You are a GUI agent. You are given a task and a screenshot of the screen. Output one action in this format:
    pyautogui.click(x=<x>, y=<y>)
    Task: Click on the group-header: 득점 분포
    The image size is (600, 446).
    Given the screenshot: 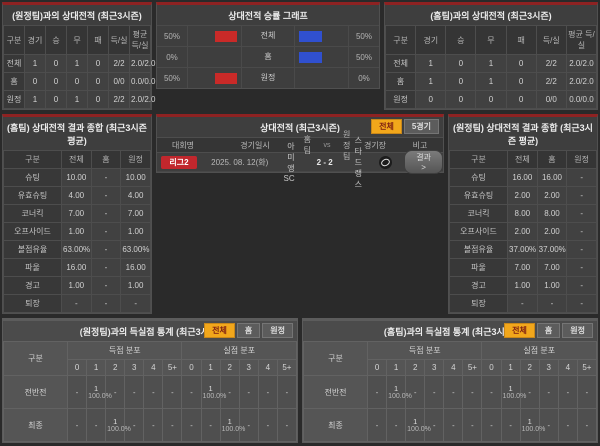 What is the action you would take?
    pyautogui.click(x=424, y=350)
    